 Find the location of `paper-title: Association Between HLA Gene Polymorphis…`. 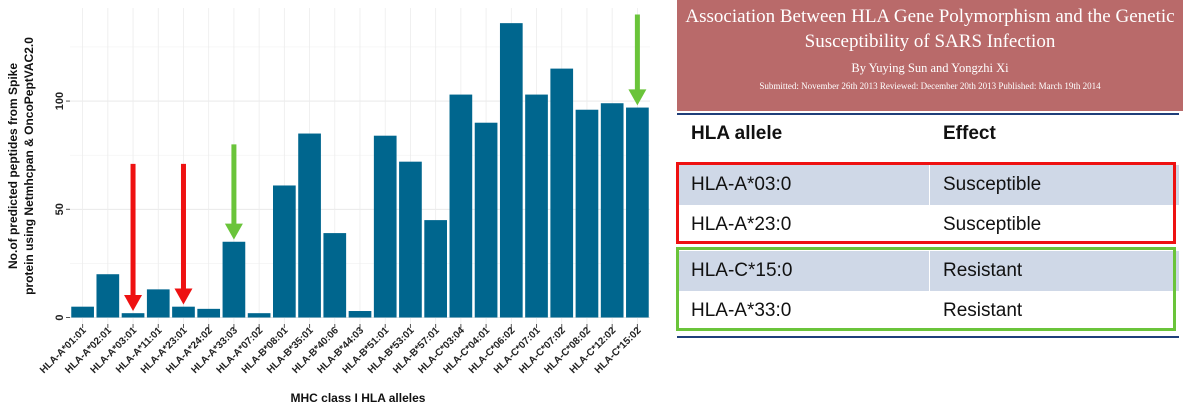

paper-title: Association Between HLA Gene Polymorphis… is located at coordinates (930, 29).